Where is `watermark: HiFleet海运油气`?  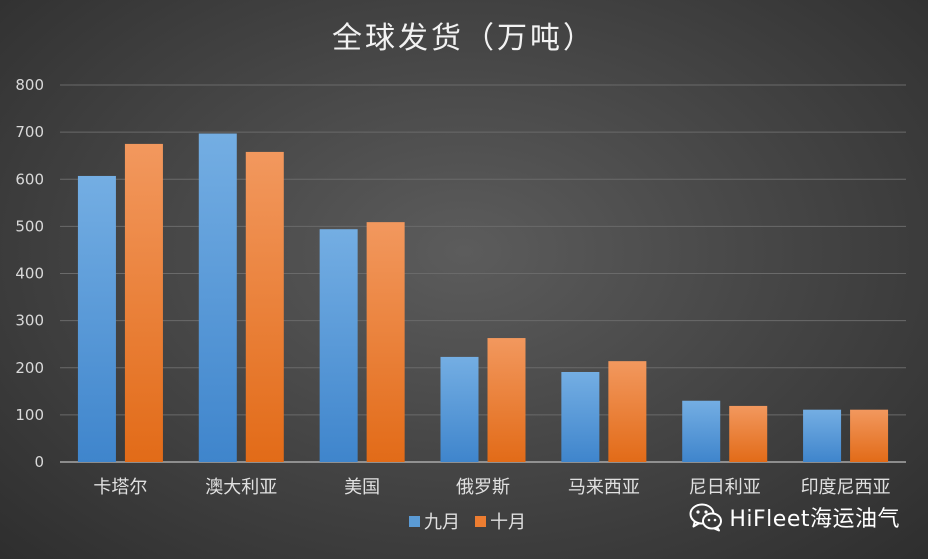 watermark: HiFleet海运油气 is located at coordinates (794, 517).